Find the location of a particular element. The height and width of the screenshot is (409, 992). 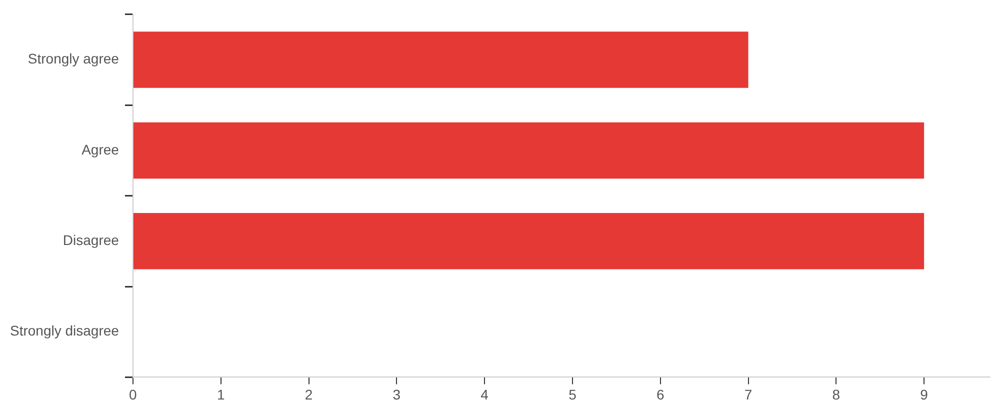

x-tick-label: 5 is located at coordinates (572, 394).